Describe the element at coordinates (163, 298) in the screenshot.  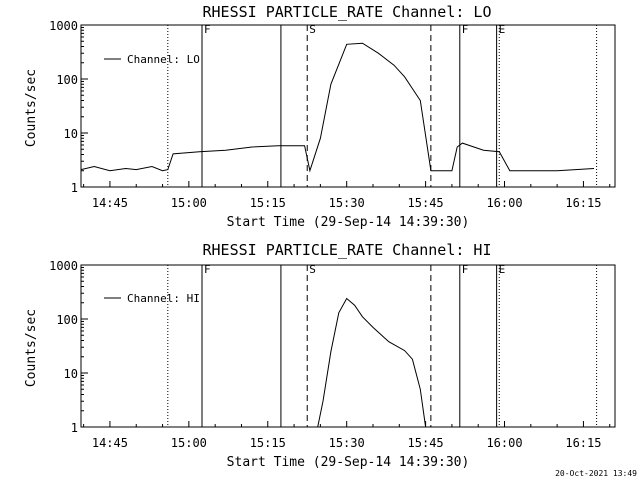
I see `legend-label: Channel: HI` at that location.